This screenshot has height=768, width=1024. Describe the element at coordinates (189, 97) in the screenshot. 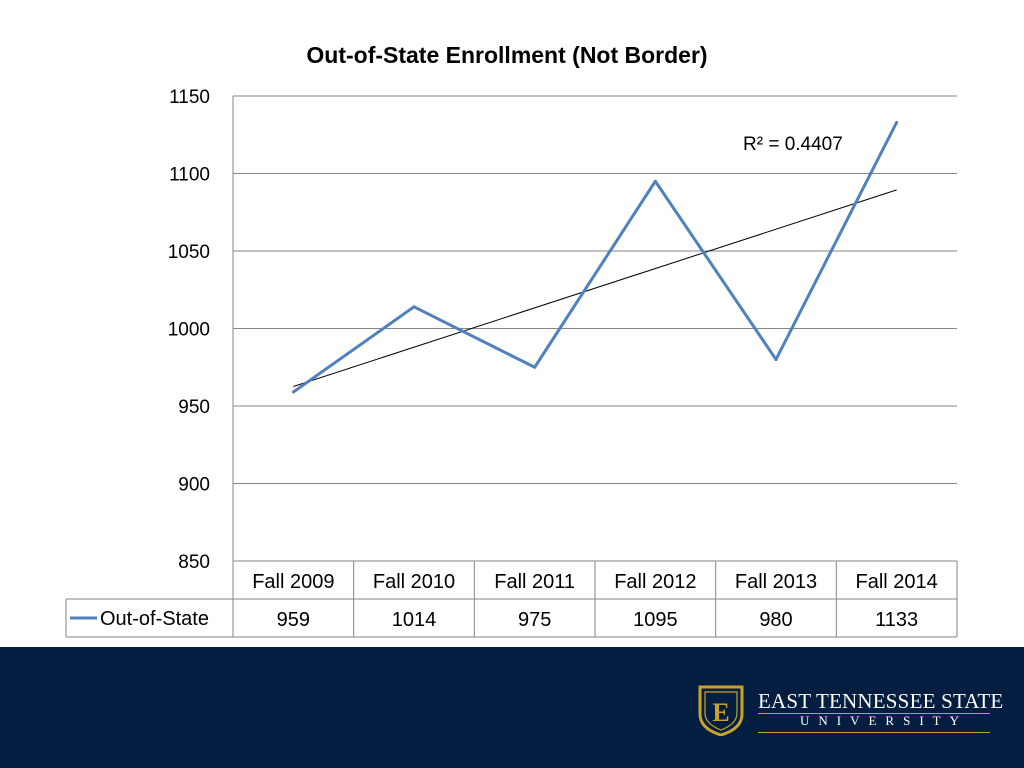

I see `y-tick-label: 1150` at that location.